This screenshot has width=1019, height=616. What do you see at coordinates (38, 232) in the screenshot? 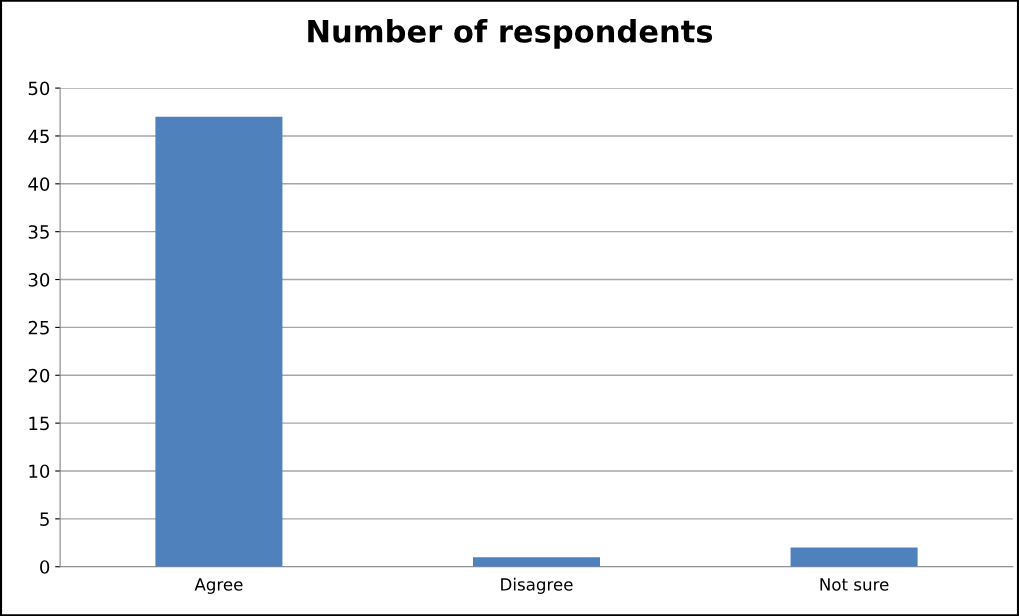
I see `y-tick-label: 35` at bounding box center [38, 232].